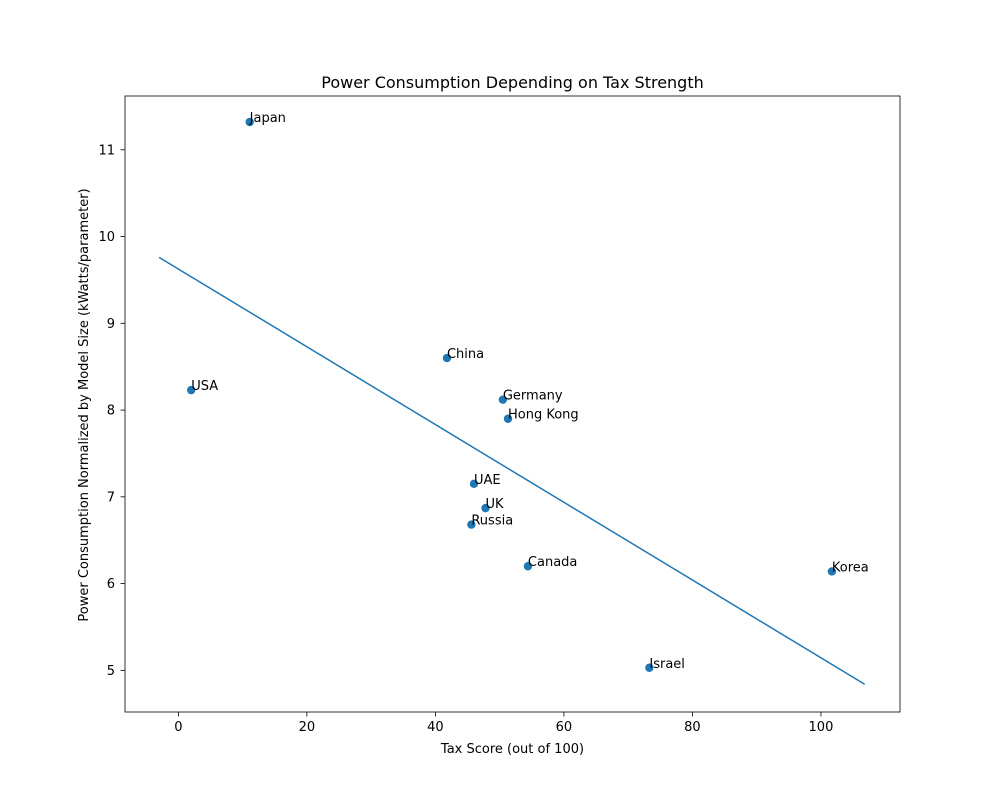 Image resolution: width=1000 pixels, height=800 pixels. What do you see at coordinates (495, 504) in the screenshot?
I see `point-label: UK` at bounding box center [495, 504].